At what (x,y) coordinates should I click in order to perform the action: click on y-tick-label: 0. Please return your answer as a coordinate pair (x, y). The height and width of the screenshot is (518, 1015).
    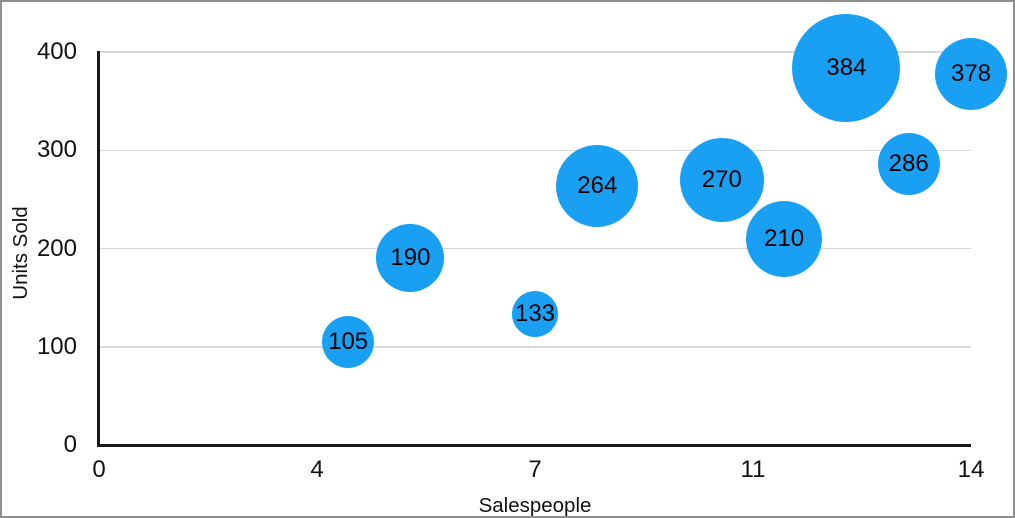
    Looking at the image, I should click on (70, 444).